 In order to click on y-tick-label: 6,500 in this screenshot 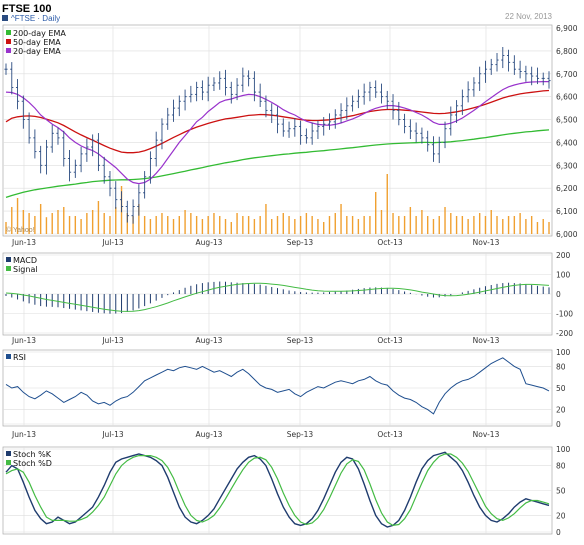, I will do `click(567, 120)`.